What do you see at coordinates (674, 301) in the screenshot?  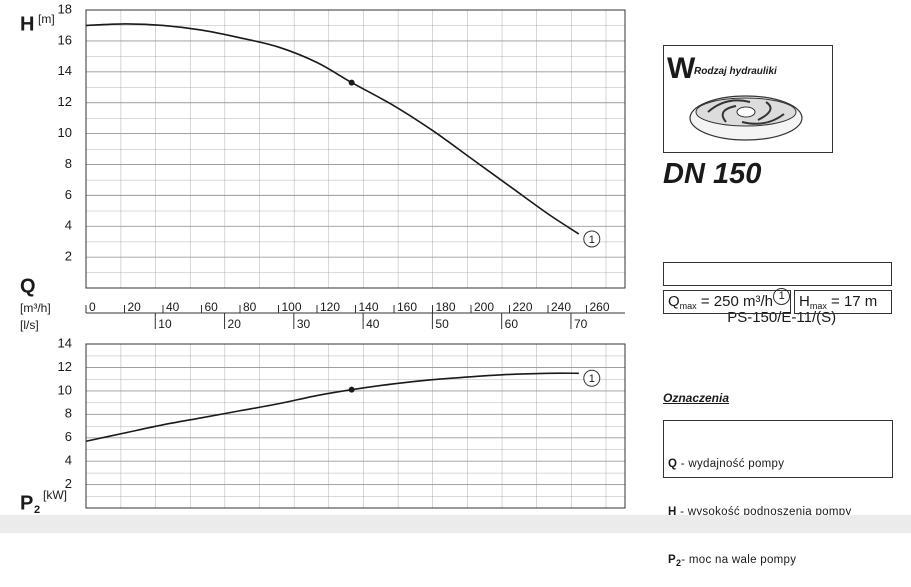 I see `spec-symbol: Q` at bounding box center [674, 301].